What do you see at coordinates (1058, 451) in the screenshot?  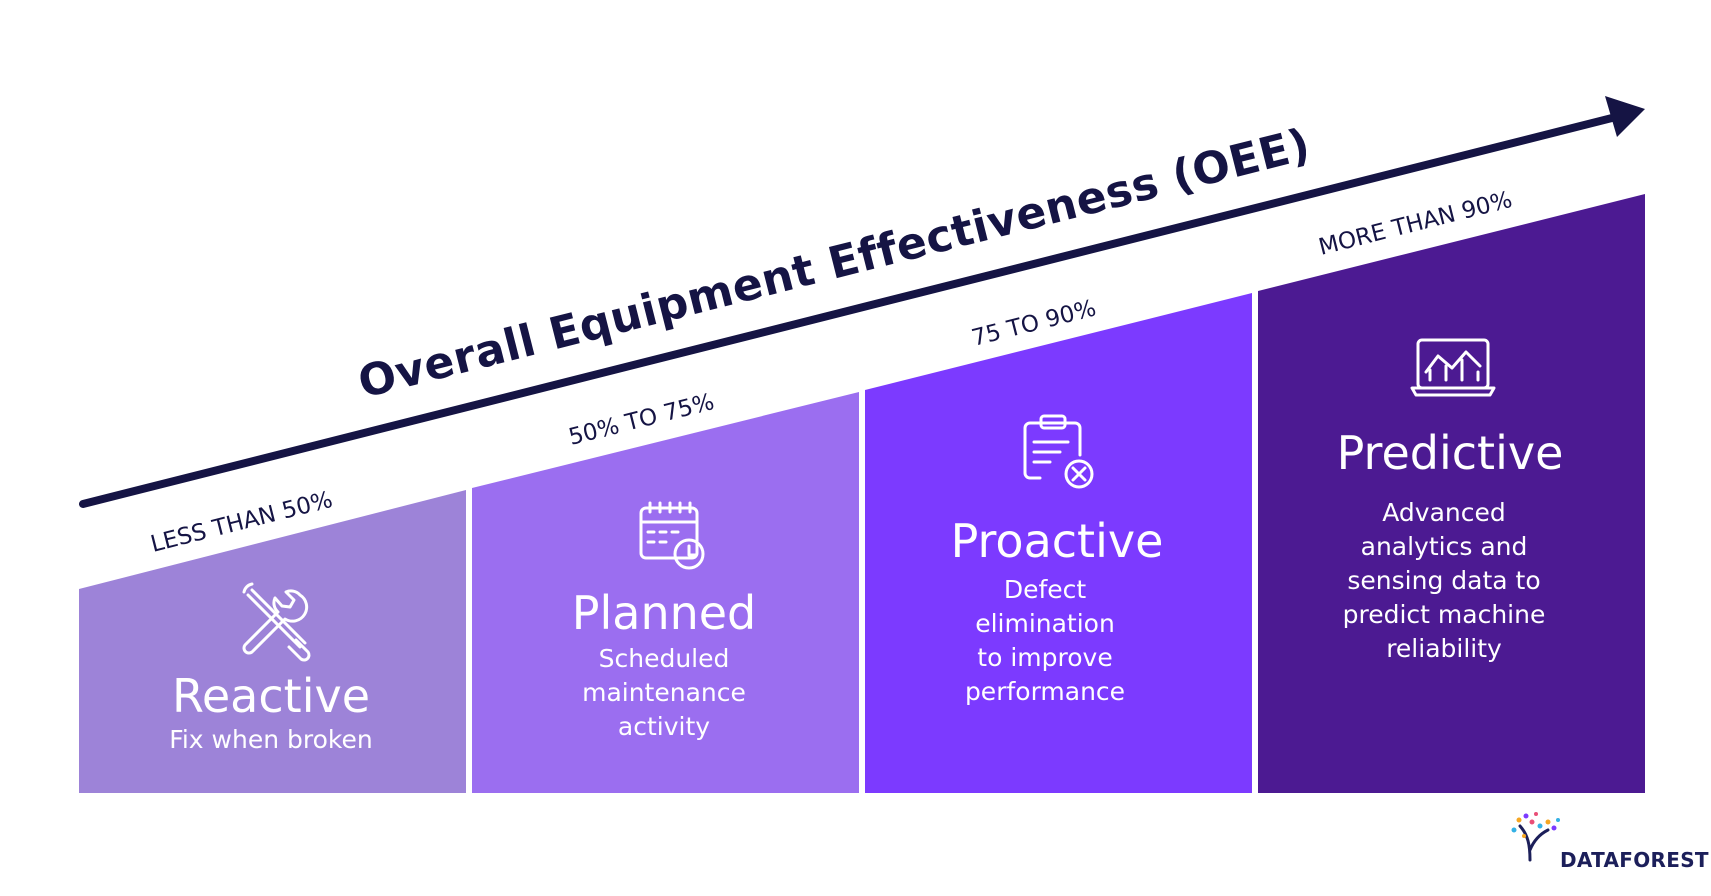 I see `clipboard-x-icon` at bounding box center [1058, 451].